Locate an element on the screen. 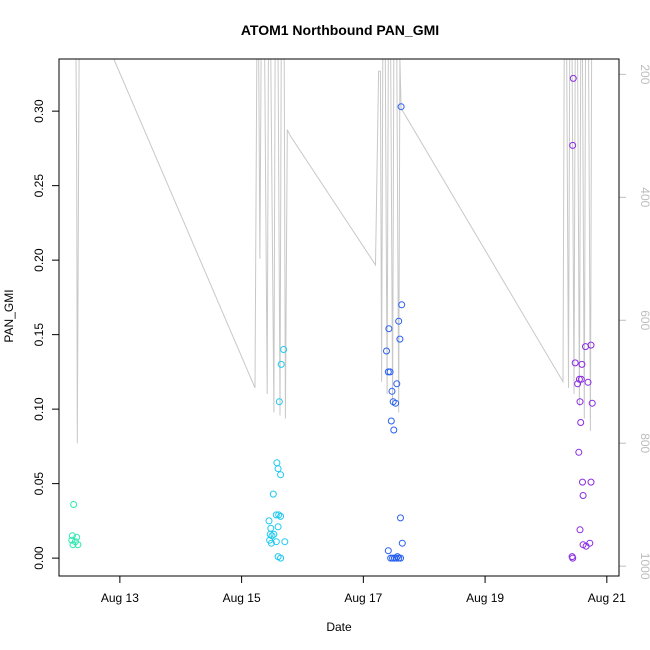 Image resolution: width=650 pixels, height=650 pixels. y2-tick-label: 400 is located at coordinates (644, 197).